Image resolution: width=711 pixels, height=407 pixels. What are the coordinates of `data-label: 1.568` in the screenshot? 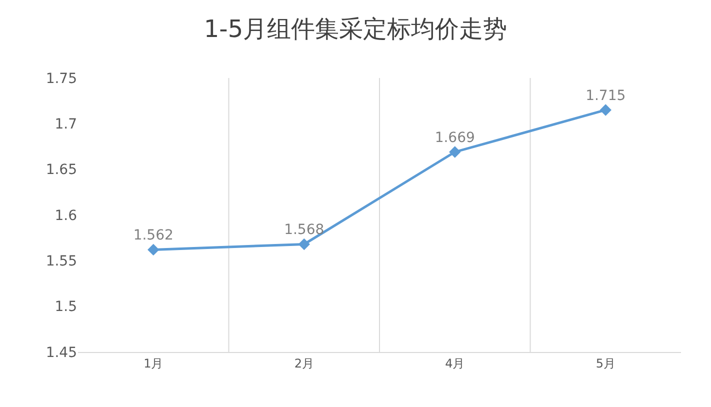 It's located at (304, 230).